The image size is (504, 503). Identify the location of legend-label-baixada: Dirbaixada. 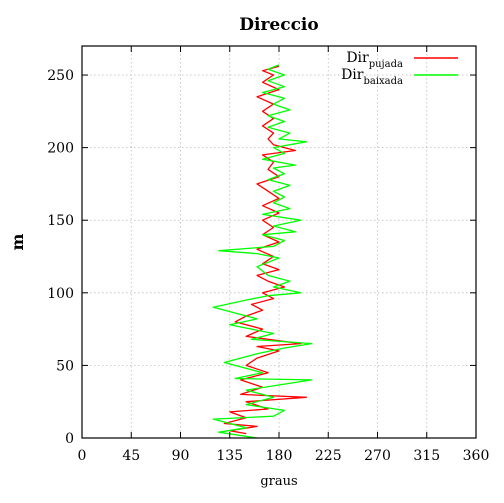
(372, 77).